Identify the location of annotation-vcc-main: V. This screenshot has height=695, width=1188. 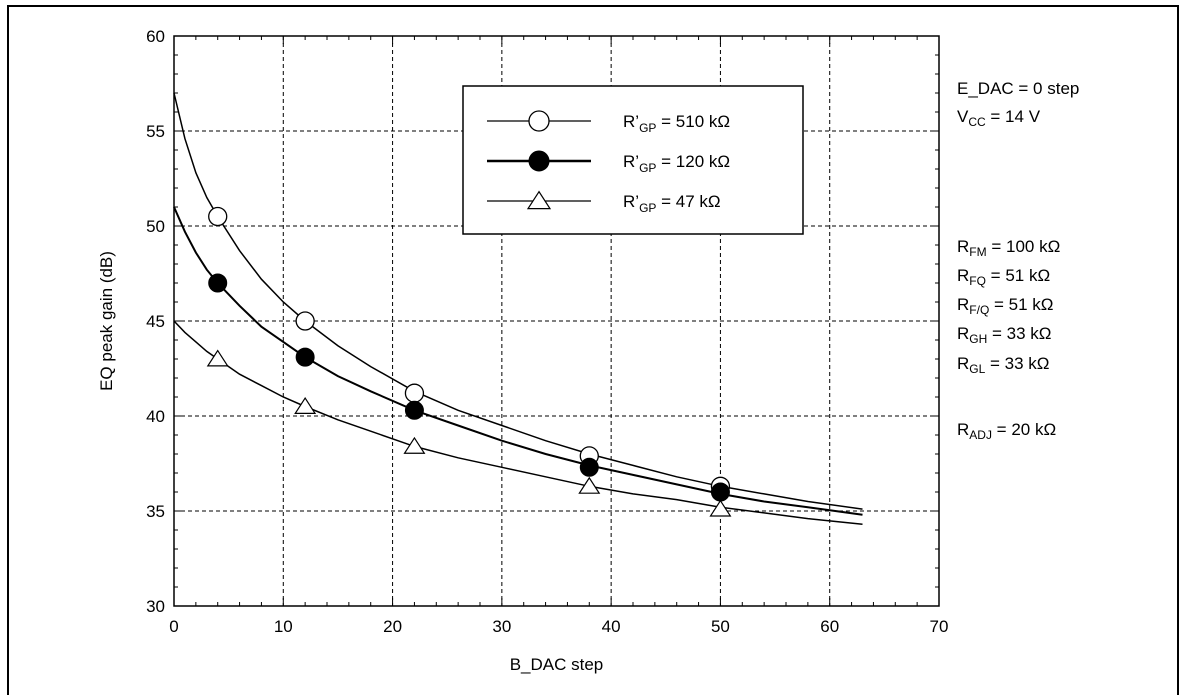
(963, 116).